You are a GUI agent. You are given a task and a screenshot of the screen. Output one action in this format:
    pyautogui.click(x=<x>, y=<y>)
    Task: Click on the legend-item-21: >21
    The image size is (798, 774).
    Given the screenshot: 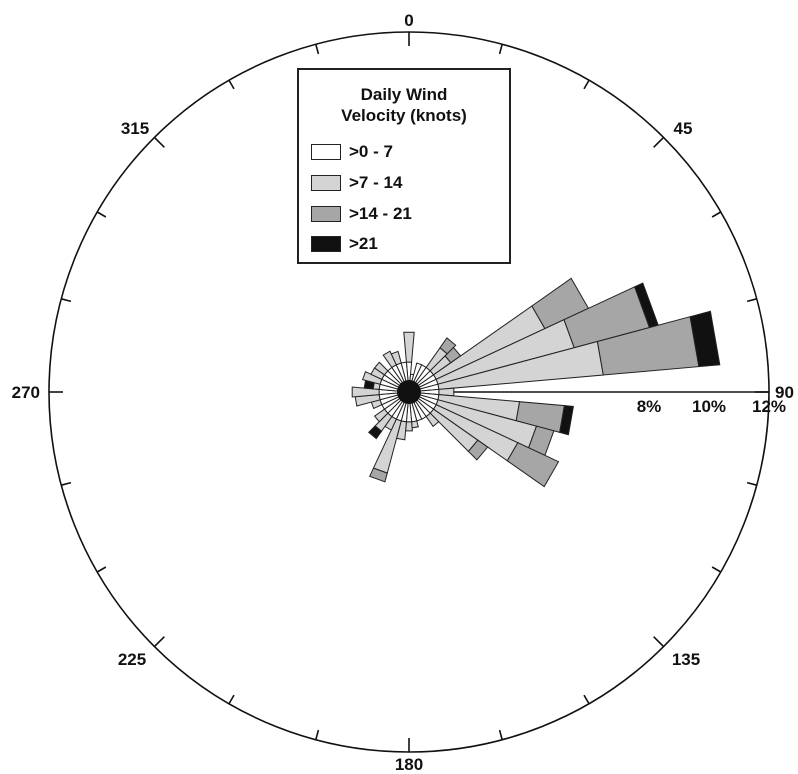 What is the action you would take?
    pyautogui.click(x=344, y=244)
    